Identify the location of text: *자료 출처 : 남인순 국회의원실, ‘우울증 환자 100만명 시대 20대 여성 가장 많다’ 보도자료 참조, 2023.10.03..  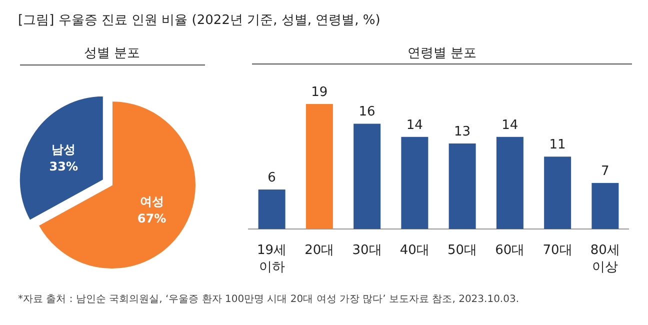
(269, 299).